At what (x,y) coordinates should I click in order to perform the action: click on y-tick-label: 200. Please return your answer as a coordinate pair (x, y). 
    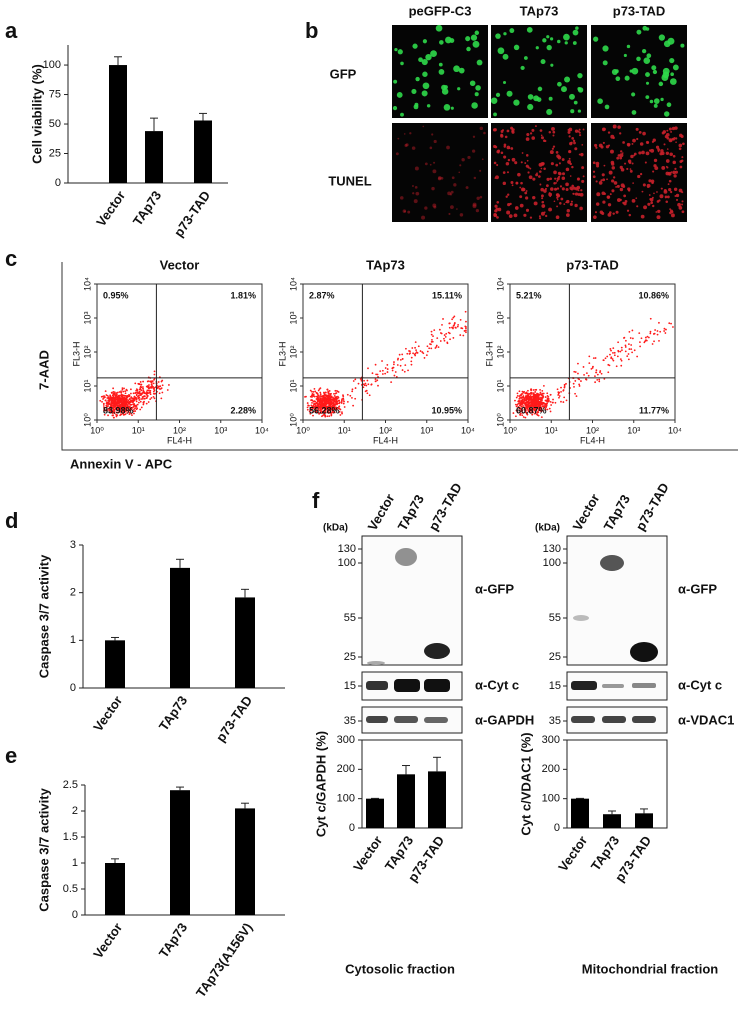
    Looking at the image, I should click on (346, 769).